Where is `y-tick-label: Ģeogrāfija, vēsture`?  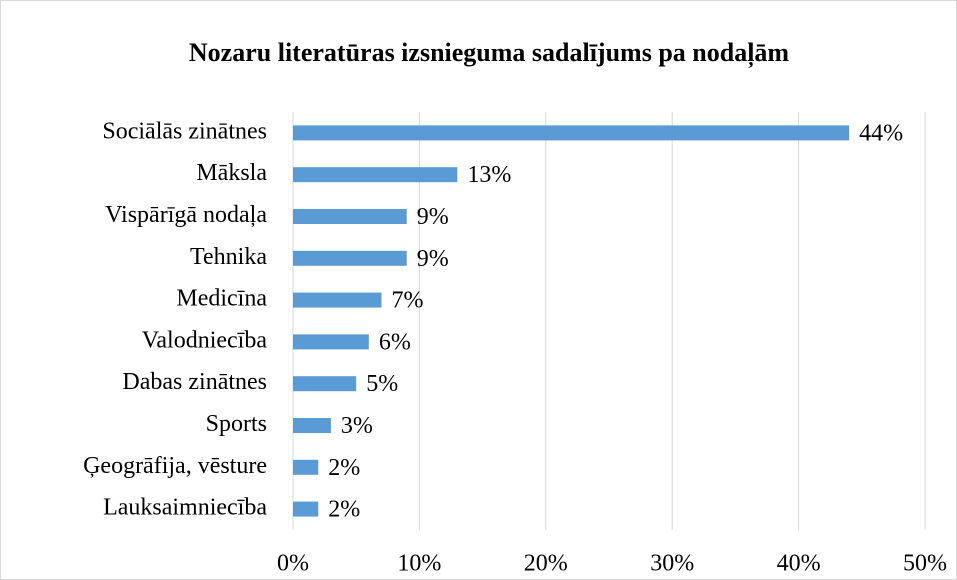 y-tick-label: Ģeogrāfija, vēsture is located at coordinates (175, 466).